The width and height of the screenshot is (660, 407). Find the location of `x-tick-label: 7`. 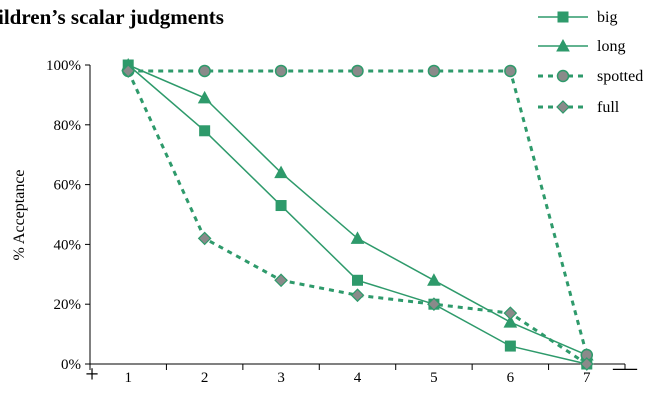

x-tick-label: 7 is located at coordinates (587, 378).